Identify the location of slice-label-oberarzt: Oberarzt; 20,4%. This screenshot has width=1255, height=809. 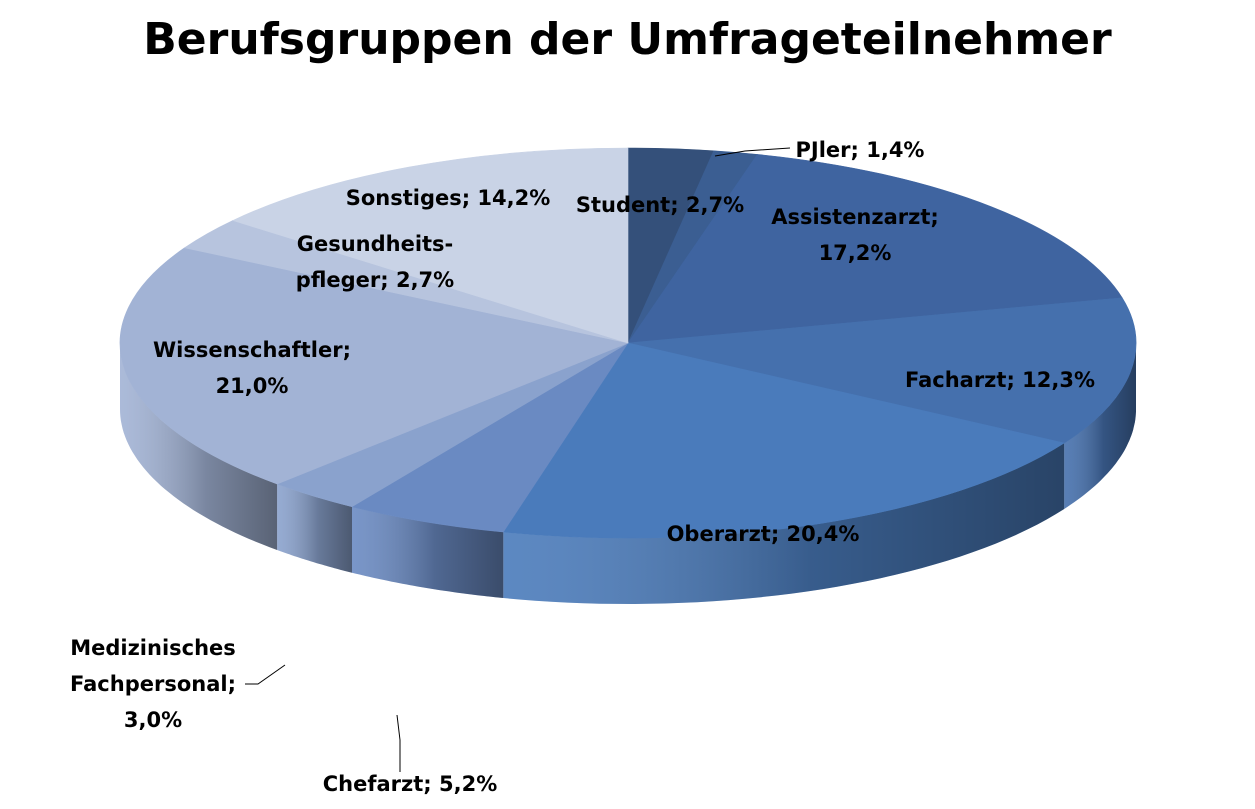
(763, 534).